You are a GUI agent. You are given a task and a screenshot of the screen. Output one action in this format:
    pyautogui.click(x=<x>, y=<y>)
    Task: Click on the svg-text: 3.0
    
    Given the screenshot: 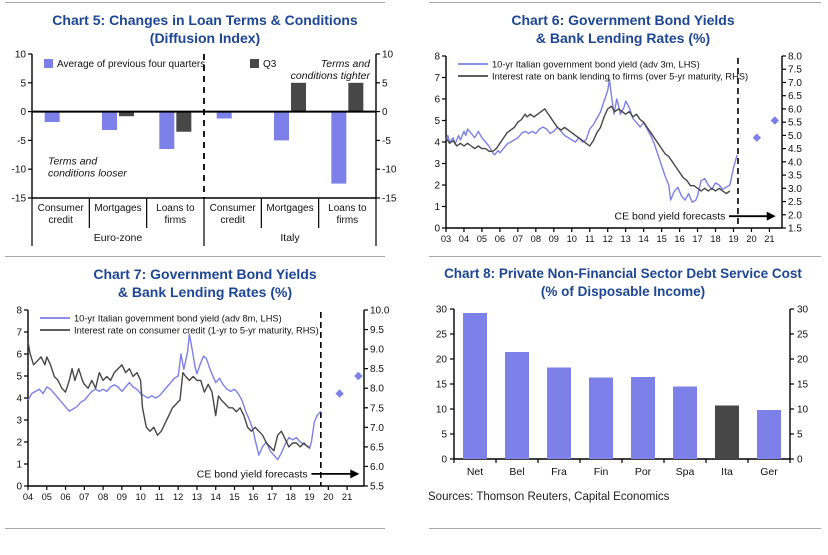 What is the action you would take?
    pyautogui.click(x=795, y=189)
    